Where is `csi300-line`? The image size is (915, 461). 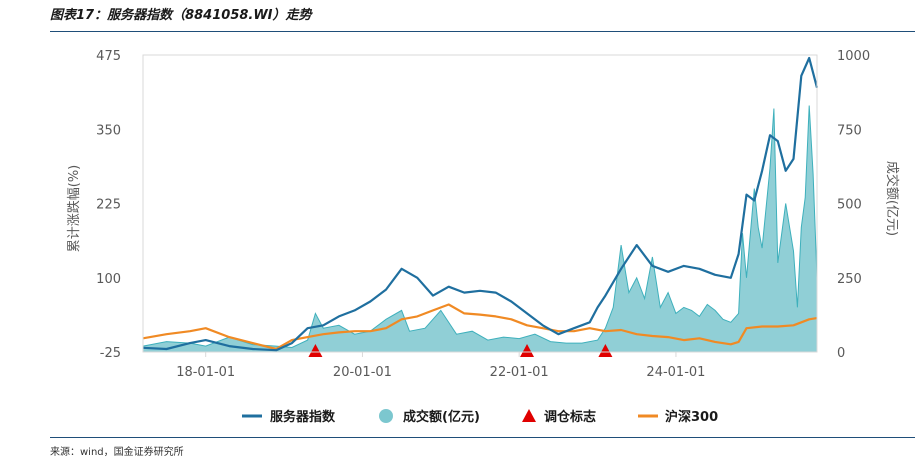
csi300-line is located at coordinates (480, 327).